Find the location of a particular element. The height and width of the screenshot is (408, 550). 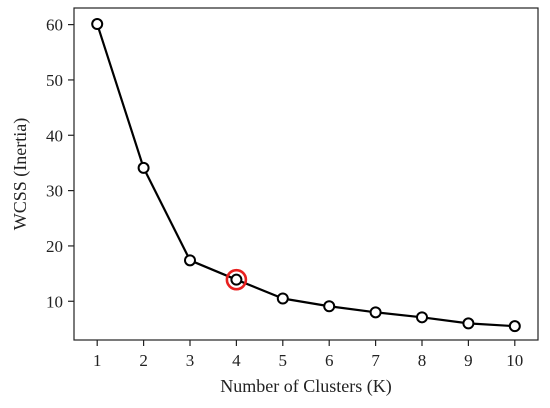

x-tick-label: 9 is located at coordinates (468, 360).